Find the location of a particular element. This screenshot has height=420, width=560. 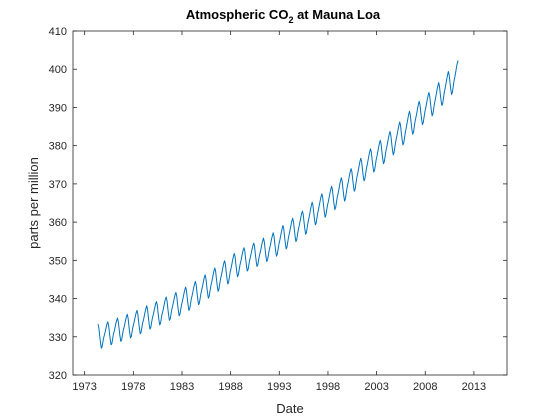

x-tick-label: 2013 is located at coordinates (474, 387).